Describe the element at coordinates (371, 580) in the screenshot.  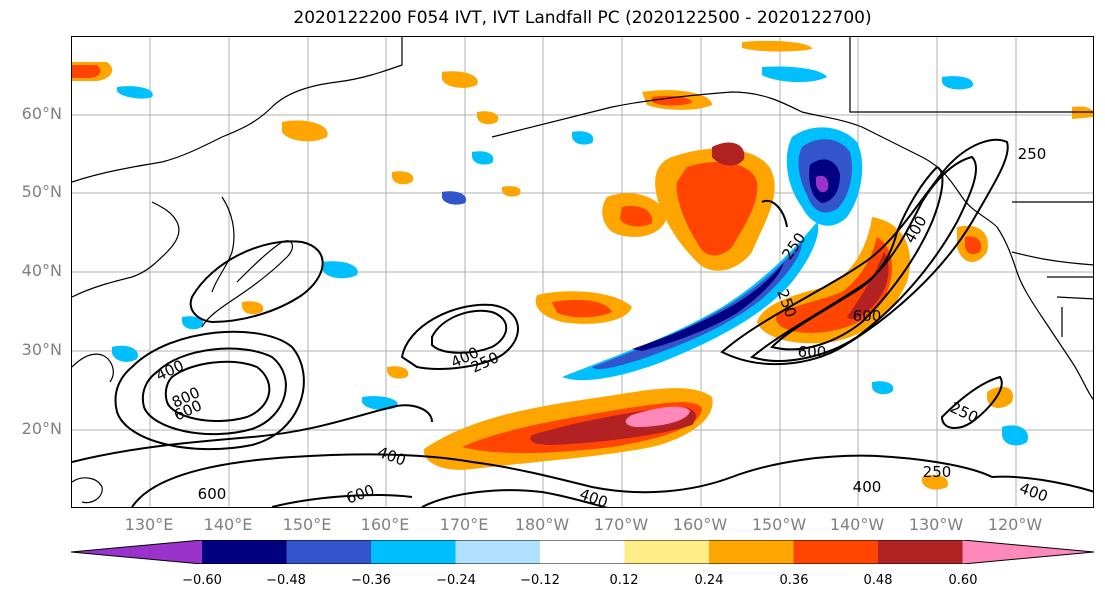
I see `colorbar-tick-label: −0.36` at that location.